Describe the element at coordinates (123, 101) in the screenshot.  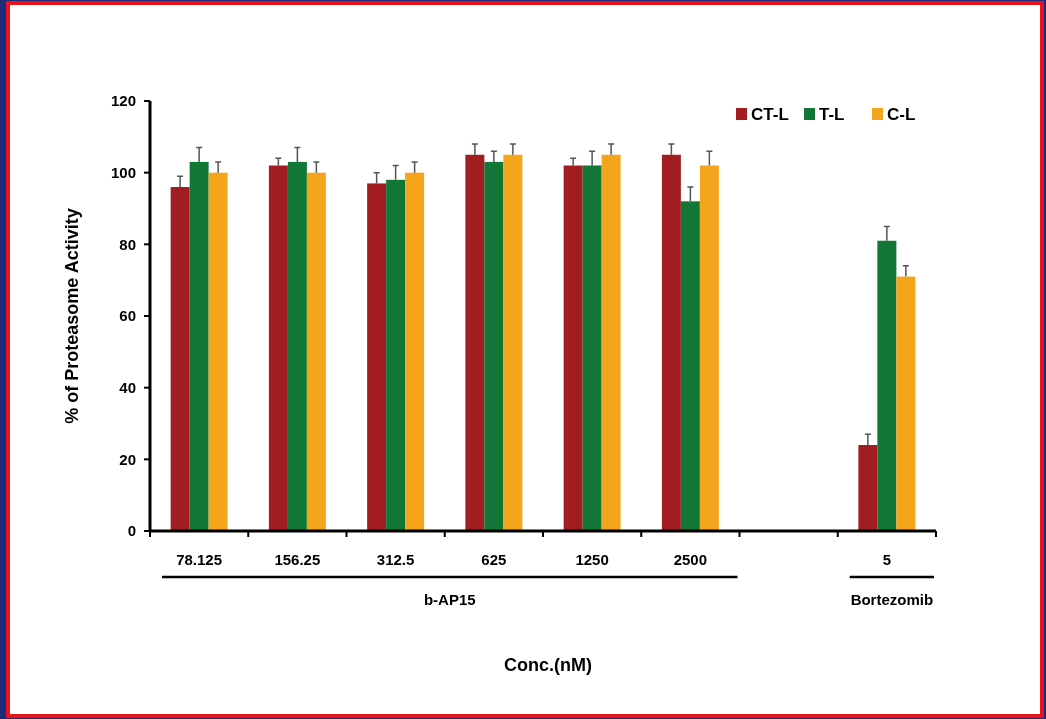
I see `y-tick-label: 120` at that location.